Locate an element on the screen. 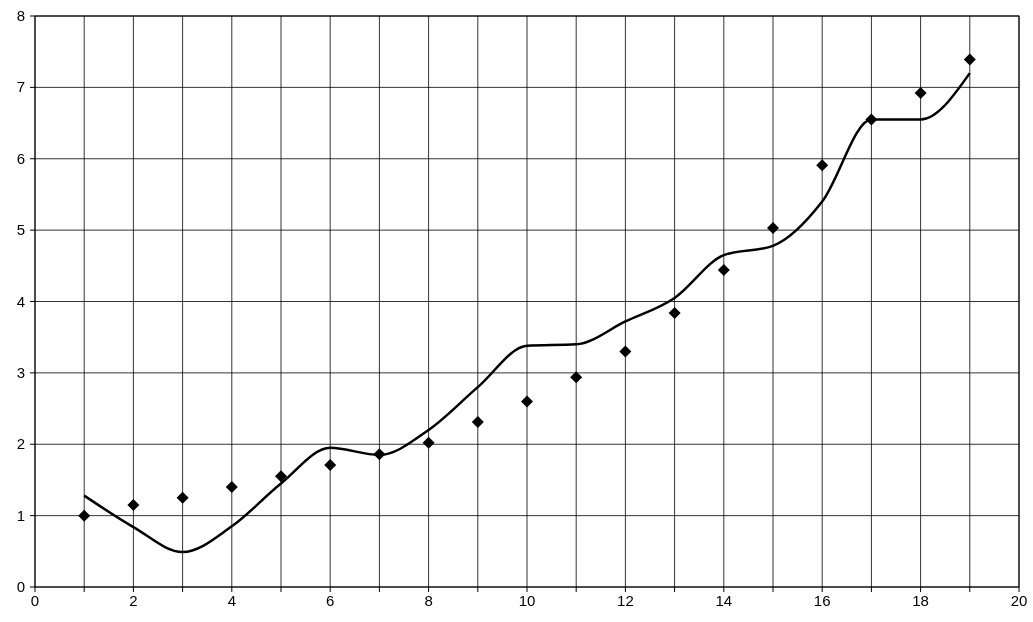 This screenshot has width=1033, height=622. x-tick-label: 20 is located at coordinates (1019, 600).